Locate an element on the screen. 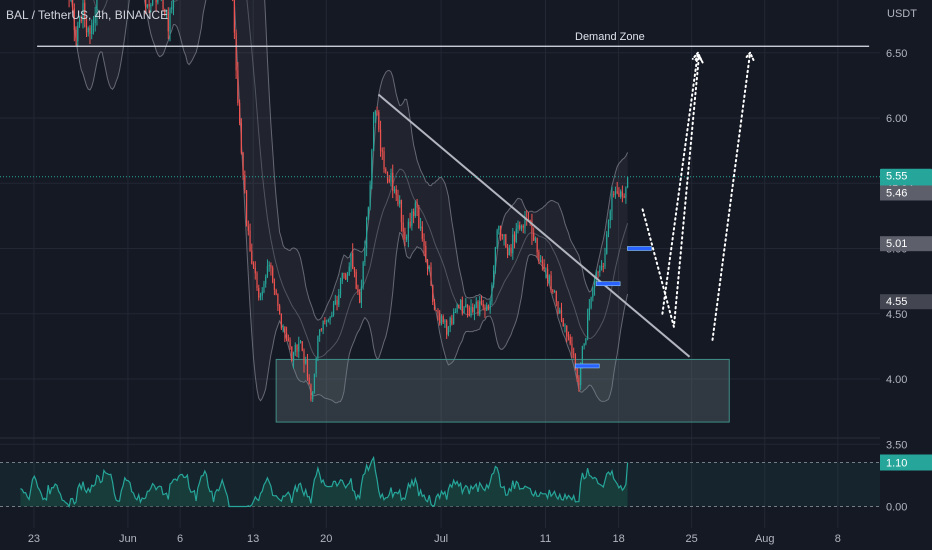 The width and height of the screenshot is (932, 550). price-label-badge is located at coordinates (906, 302).